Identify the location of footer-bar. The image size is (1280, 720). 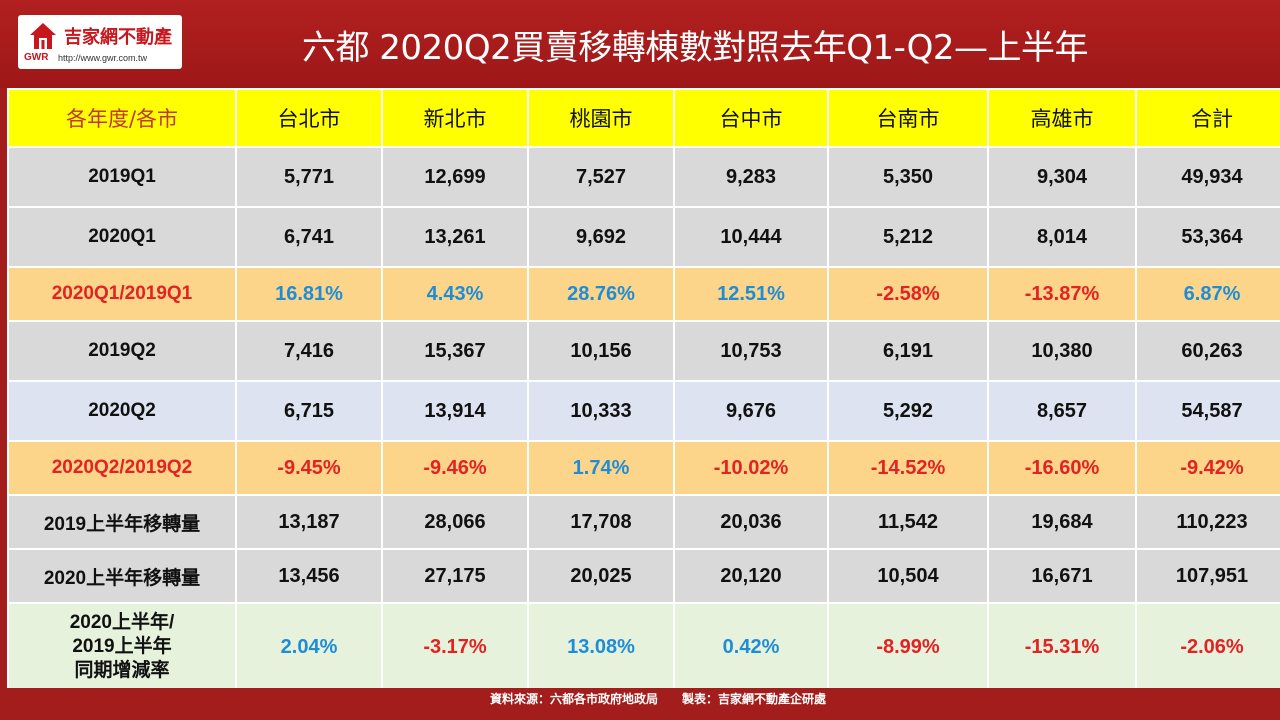
(640, 704).